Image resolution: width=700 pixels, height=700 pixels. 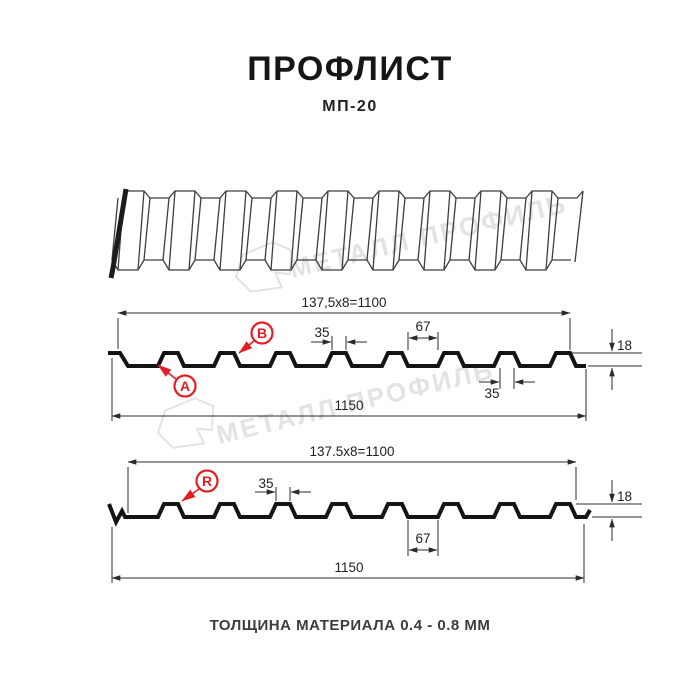 What do you see at coordinates (346, 233) in the screenshot?
I see `sheet-3d-view` at bounding box center [346, 233].